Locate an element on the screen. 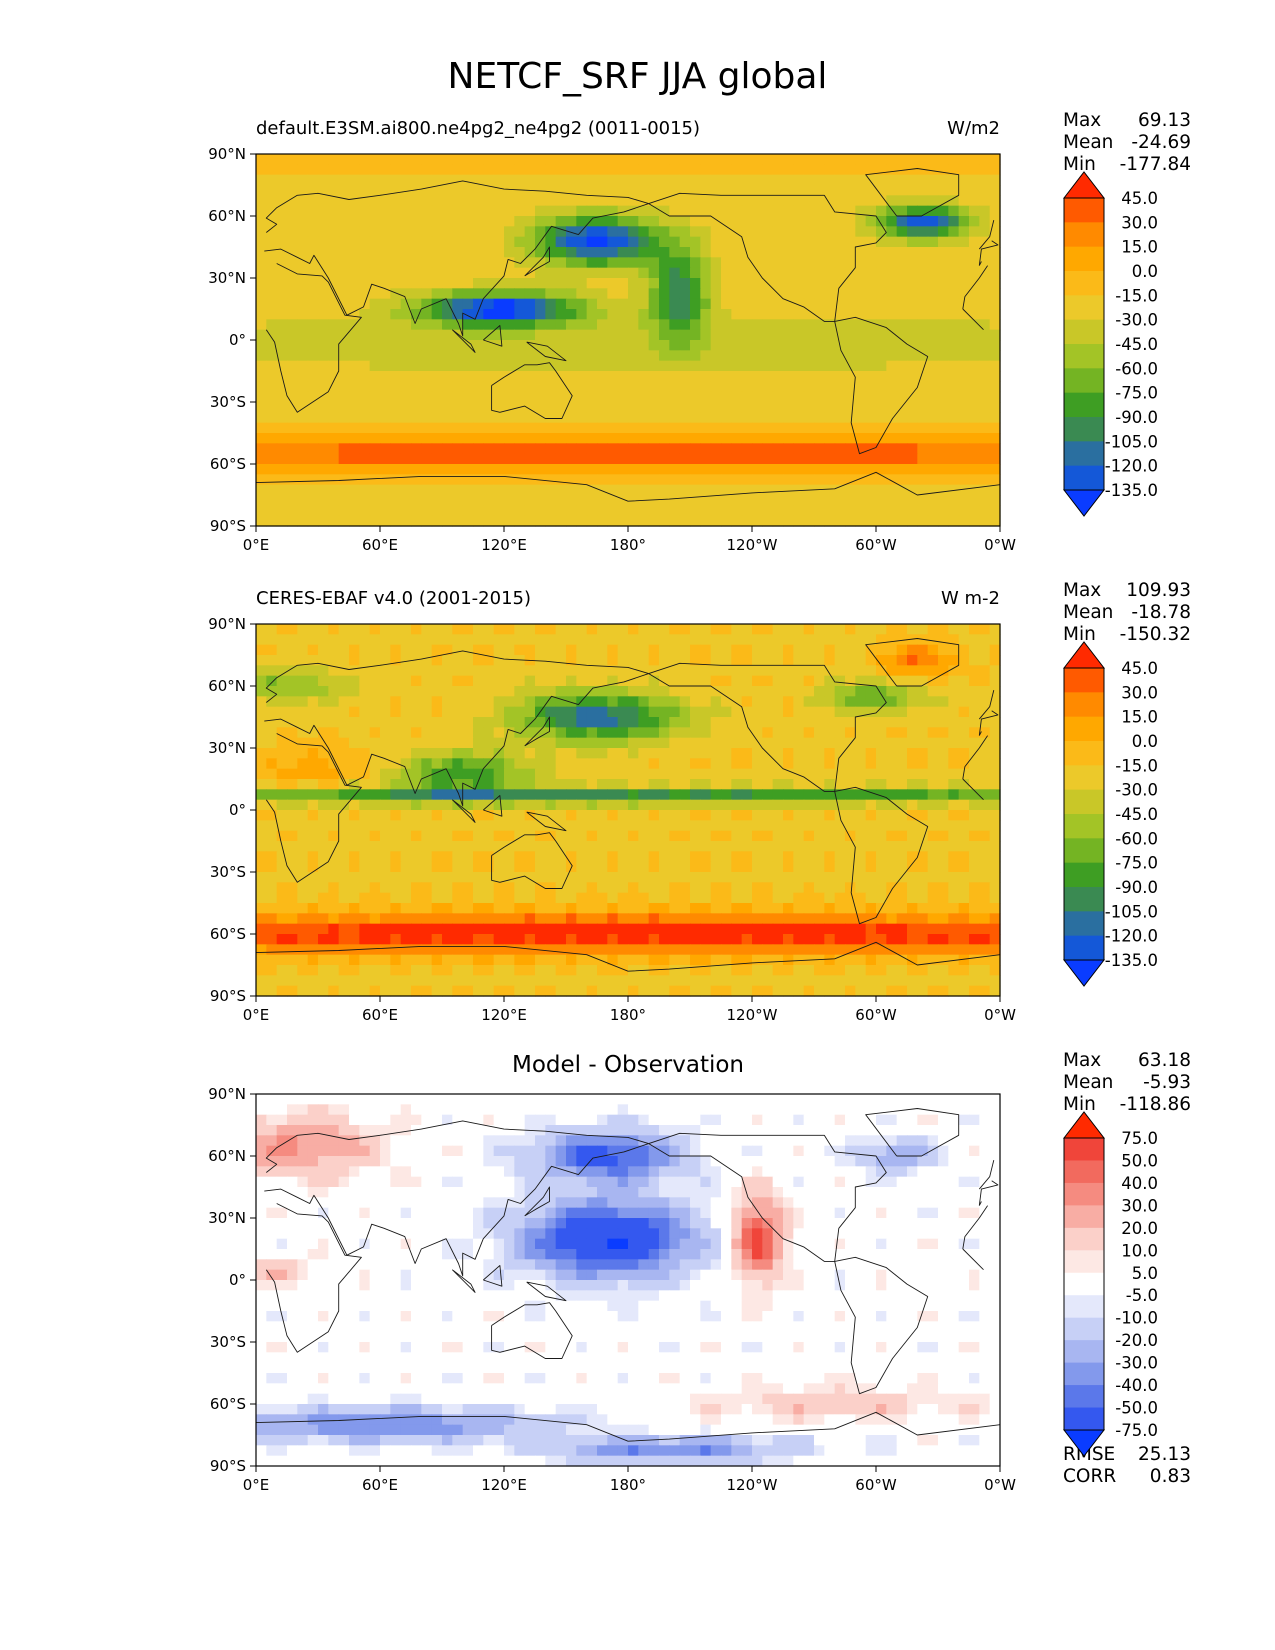 The width and height of the screenshot is (1275, 1650). x-tick-label: 60°W is located at coordinates (876, 545).